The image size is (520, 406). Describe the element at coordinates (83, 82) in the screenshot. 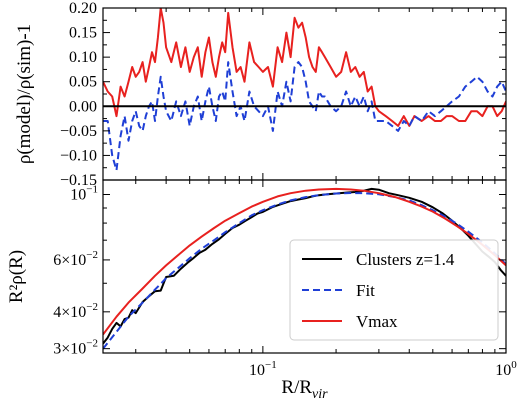

I see `top-y-tick-label: 0.05` at that location.